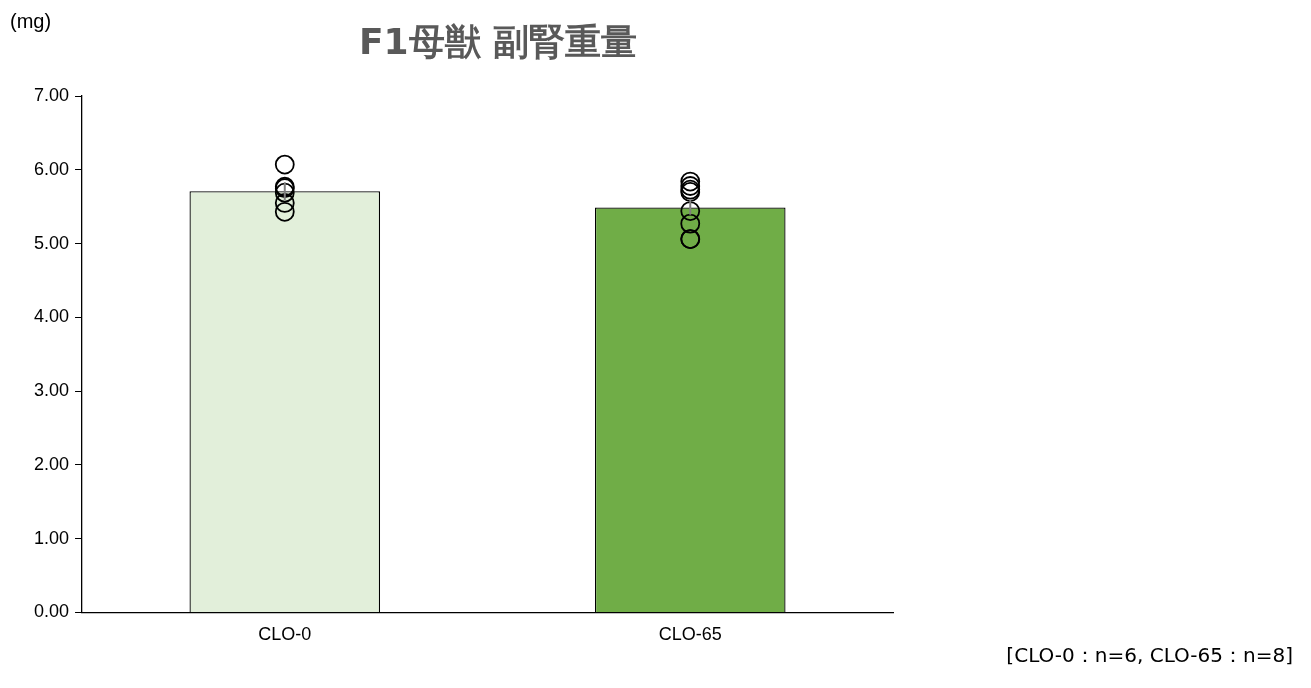 This screenshot has height=688, width=1311. I want to click on x-tick-label: CLO-65, so click(690, 634).